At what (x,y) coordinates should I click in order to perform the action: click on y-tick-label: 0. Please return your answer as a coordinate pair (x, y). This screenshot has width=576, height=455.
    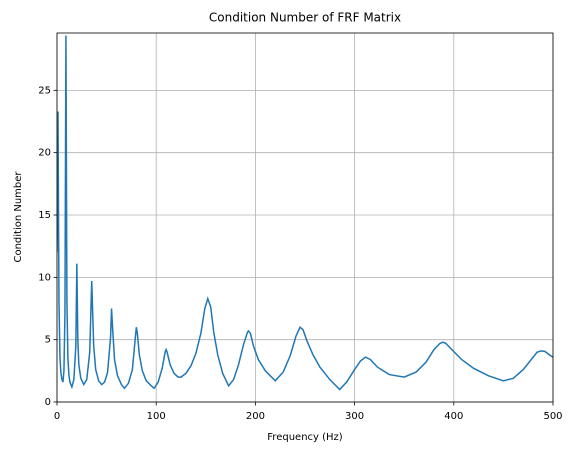
    Looking at the image, I should click on (48, 402).